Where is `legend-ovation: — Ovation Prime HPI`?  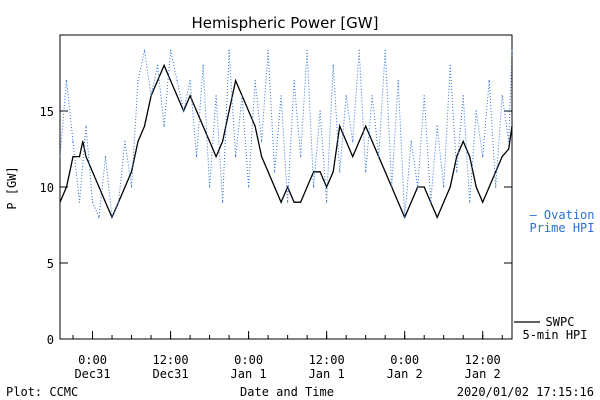
legend-ovation: — Ovation Prime HPI is located at coordinates (561, 221).